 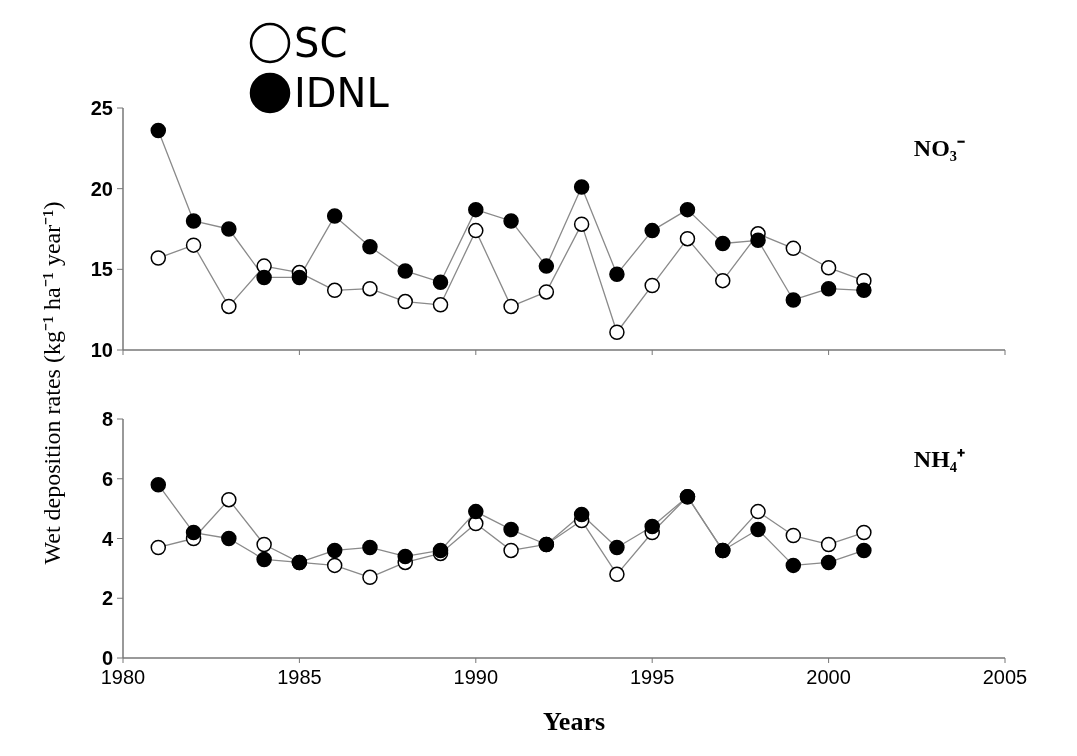 I want to click on x-tick-label: 2005, so click(x=1005, y=677).